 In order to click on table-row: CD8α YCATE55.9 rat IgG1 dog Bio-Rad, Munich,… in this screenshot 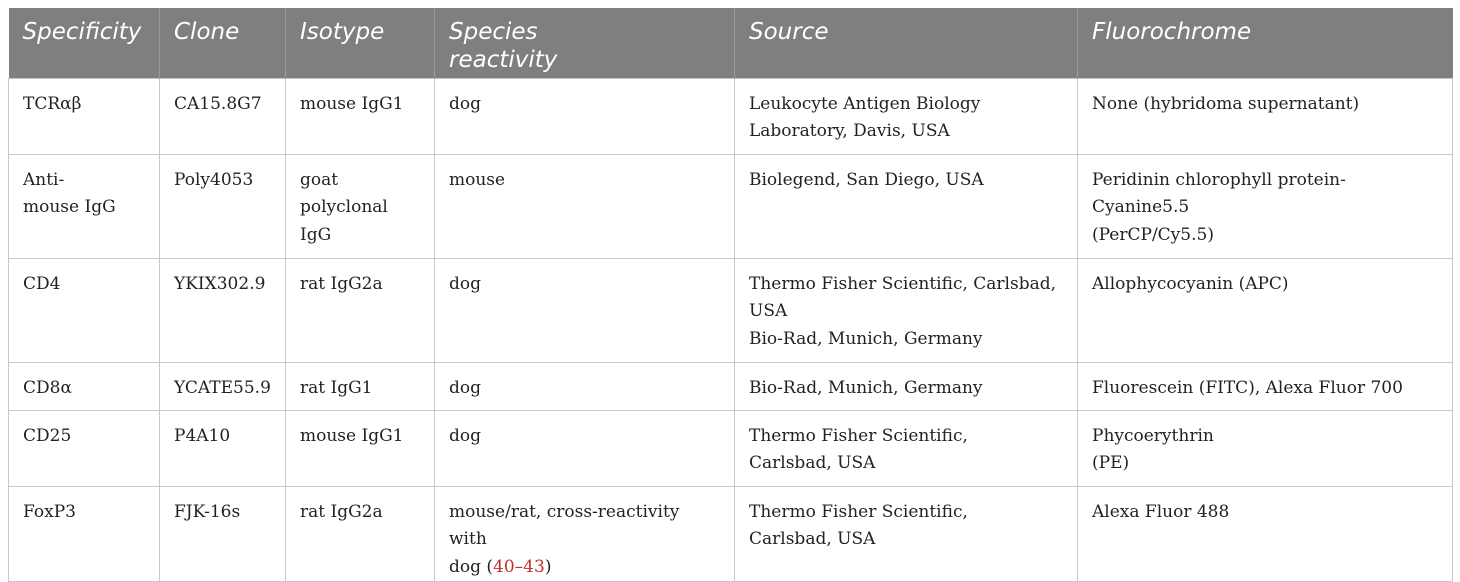, I will do `click(730, 386)`.